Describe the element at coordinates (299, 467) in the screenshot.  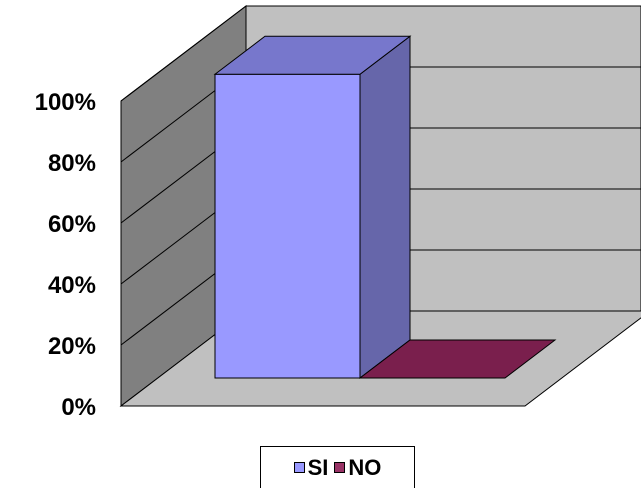
I see `legend-swatch-si` at that location.